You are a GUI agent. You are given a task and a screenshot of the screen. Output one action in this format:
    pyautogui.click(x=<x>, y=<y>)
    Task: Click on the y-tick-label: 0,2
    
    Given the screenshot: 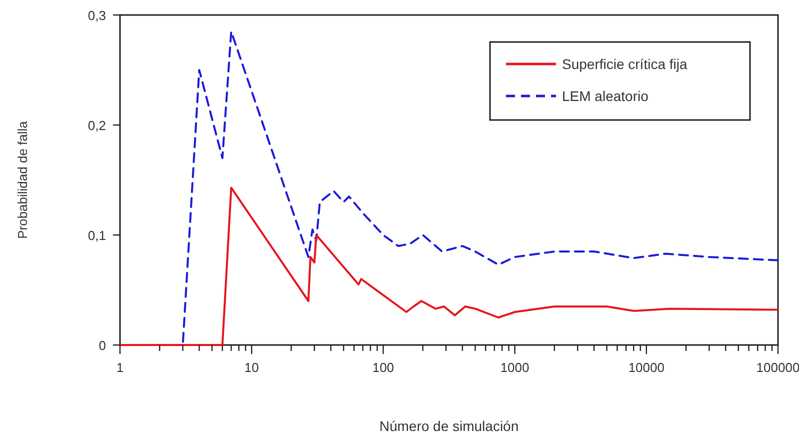 What is the action you would take?
    pyautogui.click(x=97, y=125)
    